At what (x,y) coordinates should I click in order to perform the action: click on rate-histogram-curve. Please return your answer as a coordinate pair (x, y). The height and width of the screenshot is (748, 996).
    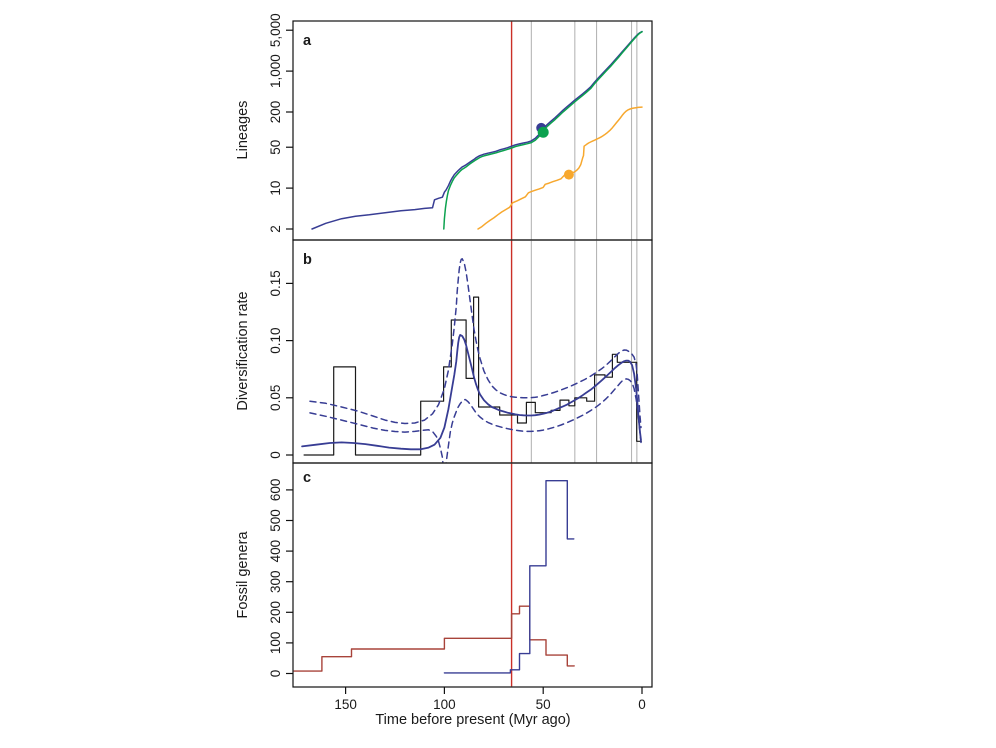
    Looking at the image, I should click on (472, 376).